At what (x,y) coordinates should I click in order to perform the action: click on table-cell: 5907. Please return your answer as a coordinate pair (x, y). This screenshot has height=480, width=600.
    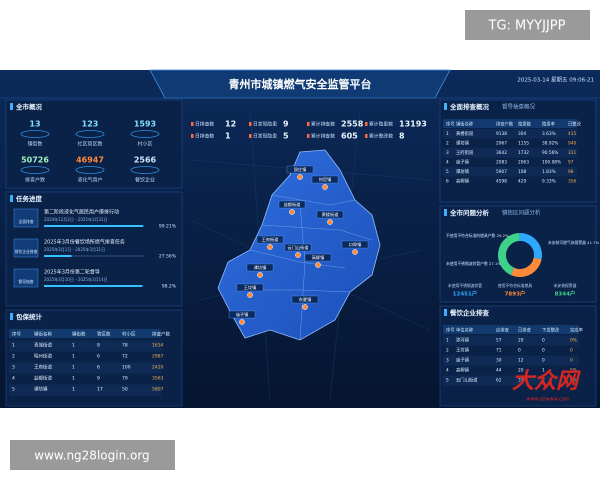
    Looking at the image, I should click on (501, 172).